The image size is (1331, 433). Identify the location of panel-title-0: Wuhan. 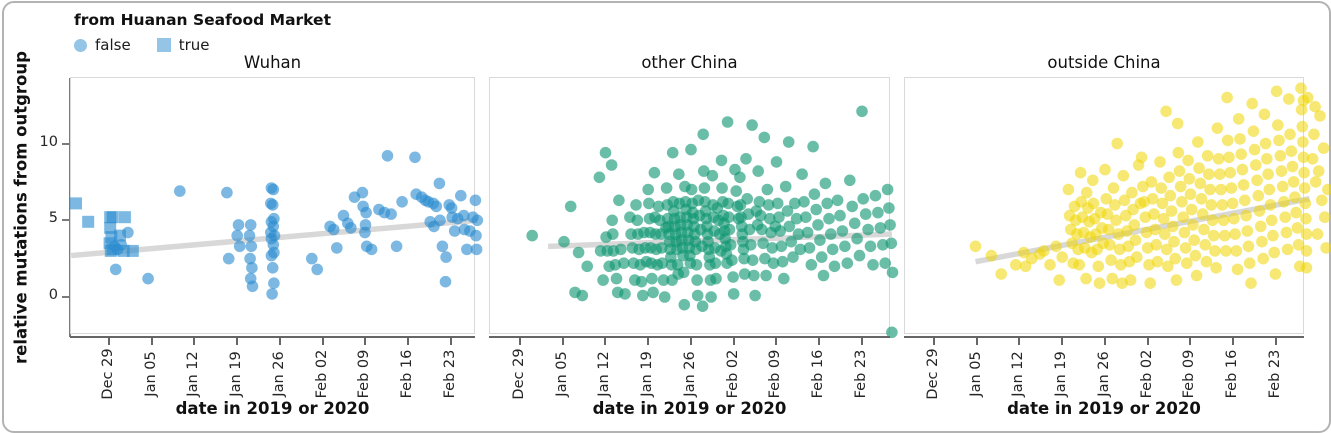
(272, 62).